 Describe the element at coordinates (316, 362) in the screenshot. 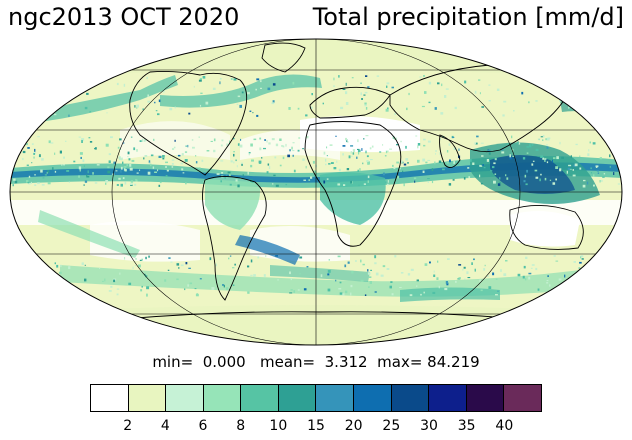

I see `statistics-line: min= 0.000 mean= 3.312 max= 84.219` at that location.